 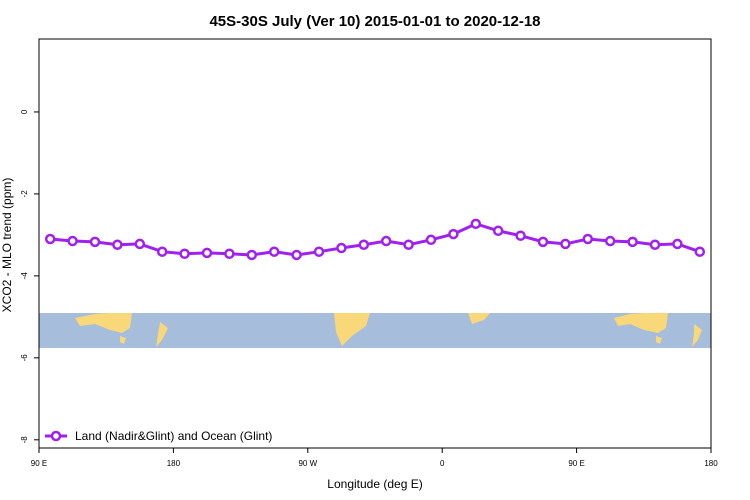 What do you see at coordinates (375, 330) in the screenshot?
I see `map-band` at bounding box center [375, 330].